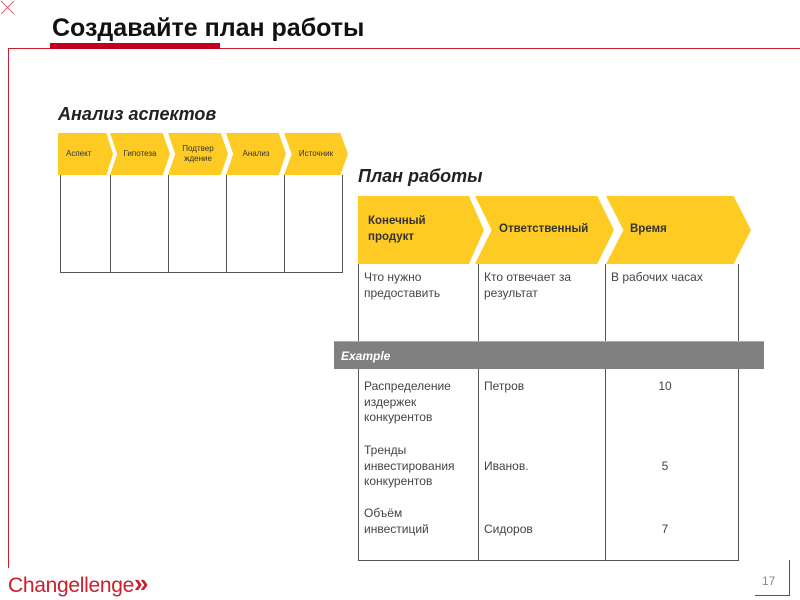  What do you see at coordinates (789, 578) in the screenshot?
I see `frame-corner-v` at bounding box center [789, 578].